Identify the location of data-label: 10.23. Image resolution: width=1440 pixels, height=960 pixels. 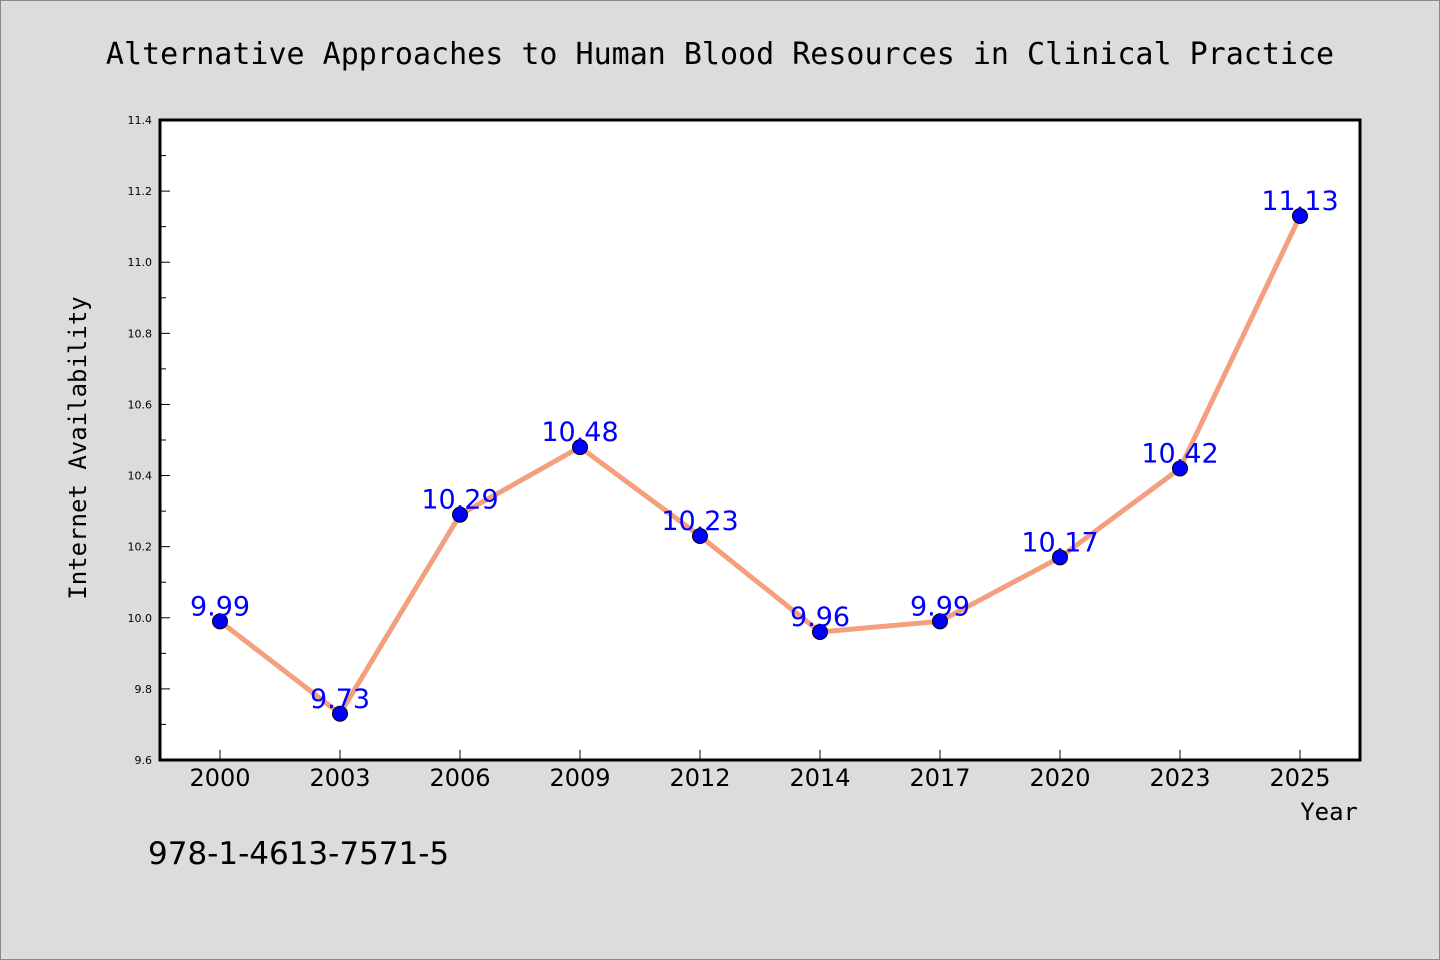
(699, 521).